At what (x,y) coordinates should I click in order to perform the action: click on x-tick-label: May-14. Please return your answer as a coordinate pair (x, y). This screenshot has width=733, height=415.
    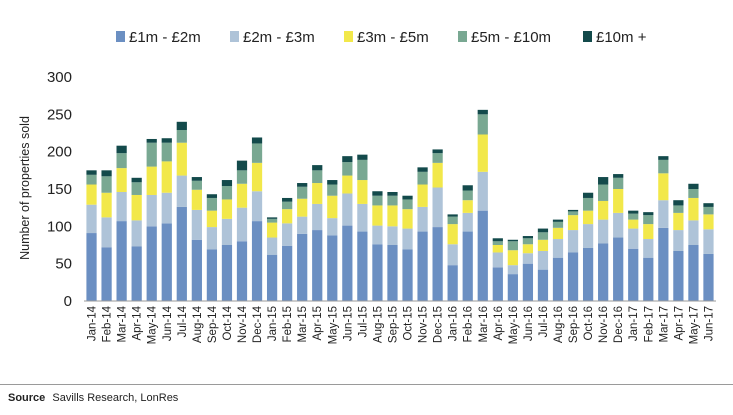
    Looking at the image, I should click on (153, 324).